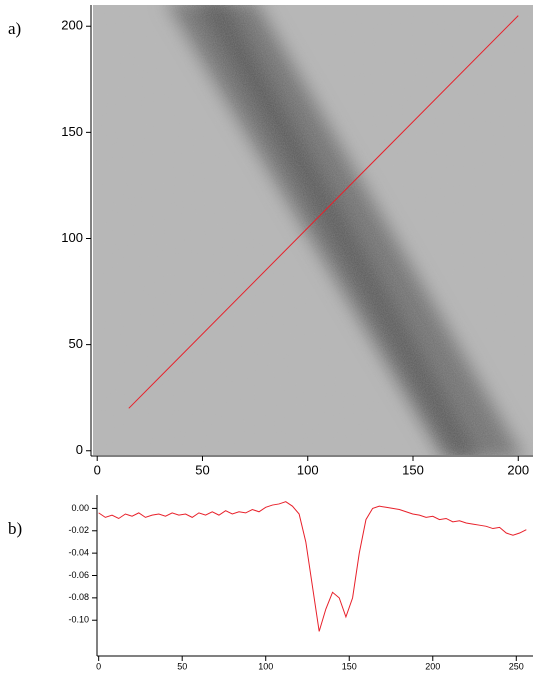 The width and height of the screenshot is (533, 693). What do you see at coordinates (72, 131) in the screenshot?
I see `y-tick-label: 150` at bounding box center [72, 131].